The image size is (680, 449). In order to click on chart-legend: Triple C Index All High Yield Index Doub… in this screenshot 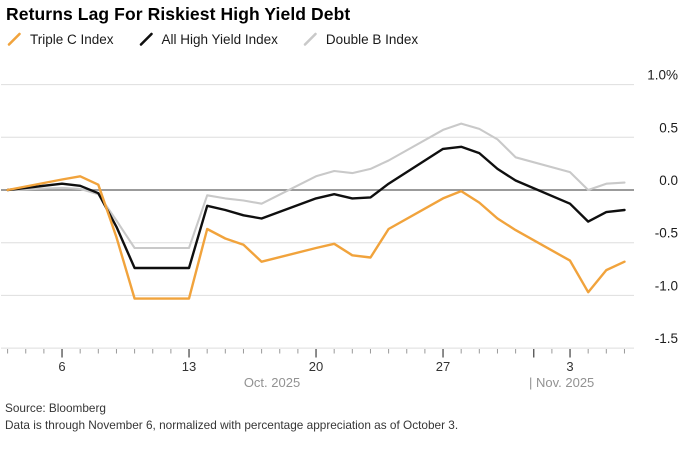, I will do `click(212, 39)`.